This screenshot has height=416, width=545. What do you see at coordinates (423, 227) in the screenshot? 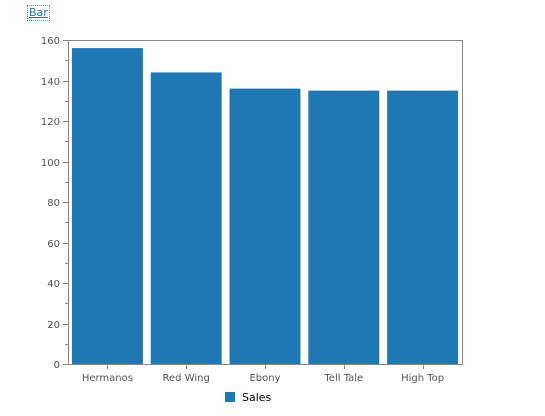
I see `bar-high-top` at bounding box center [423, 227].